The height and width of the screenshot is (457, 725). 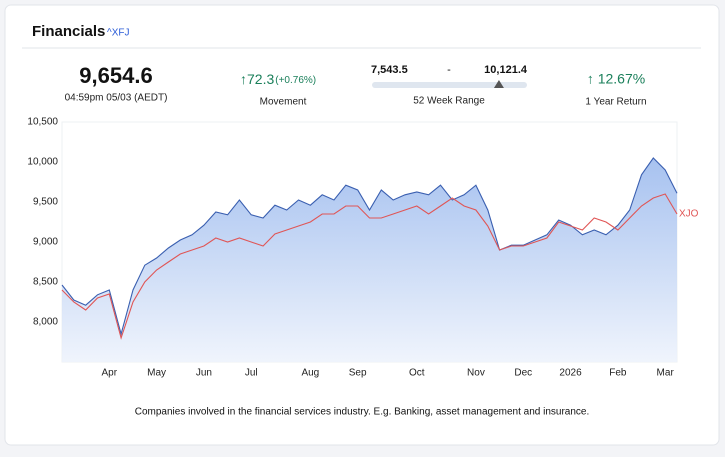 I want to click on time: 04:59pm 05/03 (AEDT), so click(x=116, y=98).